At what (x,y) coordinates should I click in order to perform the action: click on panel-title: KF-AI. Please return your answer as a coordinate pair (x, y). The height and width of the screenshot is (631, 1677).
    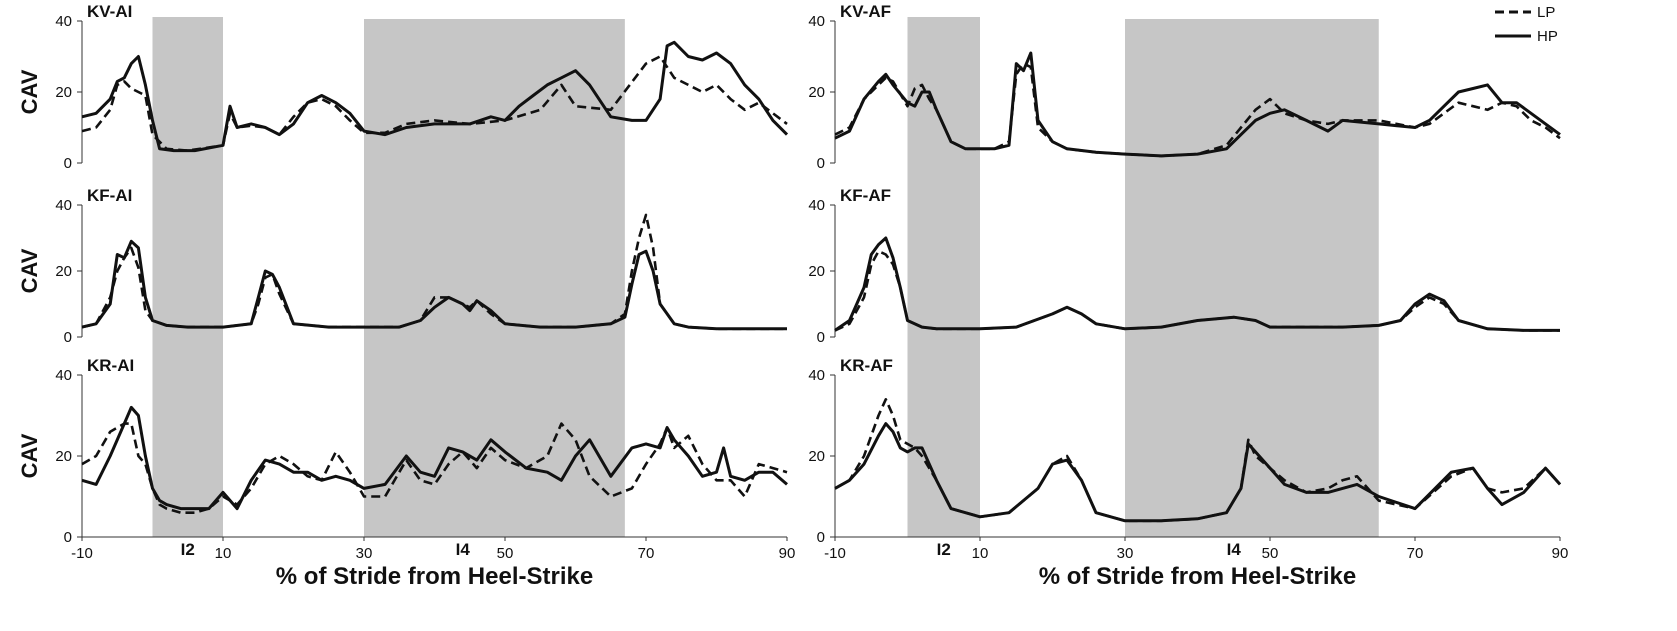
    Looking at the image, I should click on (109, 195).